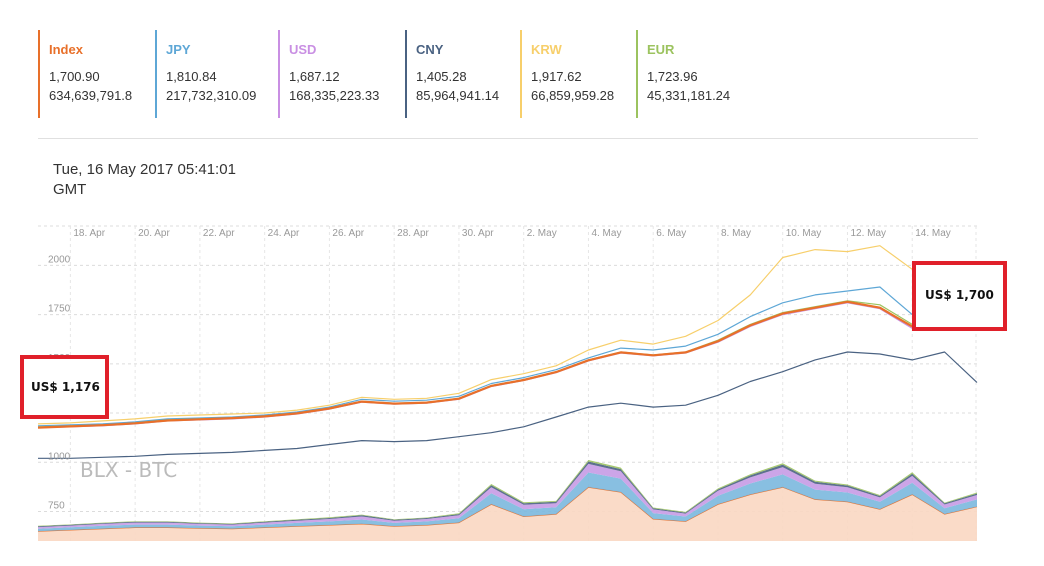  I want to click on legend-item-cny: CNY 1,405.28 85,964,941.14, so click(452, 74).